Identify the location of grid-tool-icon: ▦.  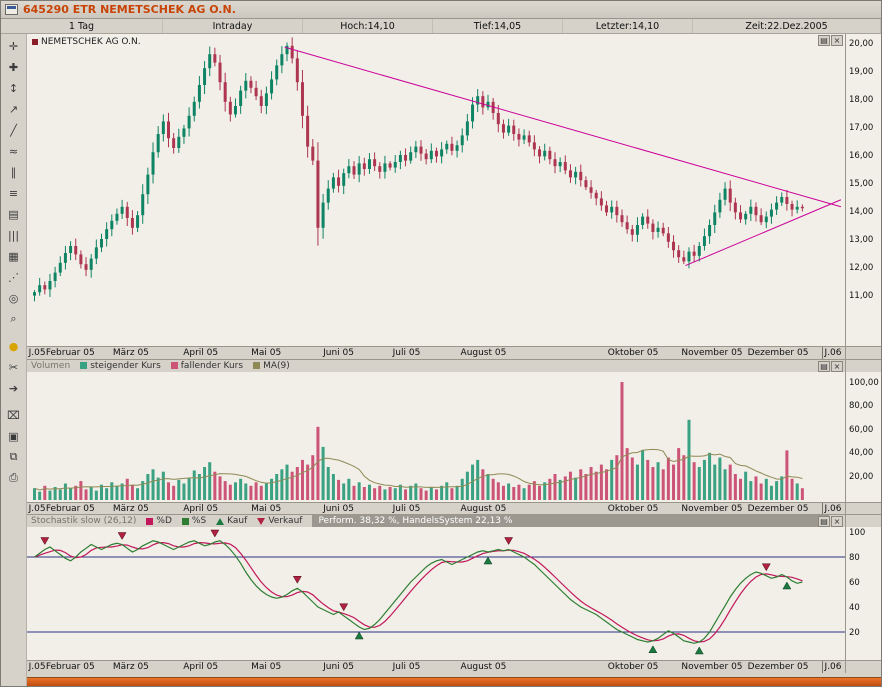
(13, 256).